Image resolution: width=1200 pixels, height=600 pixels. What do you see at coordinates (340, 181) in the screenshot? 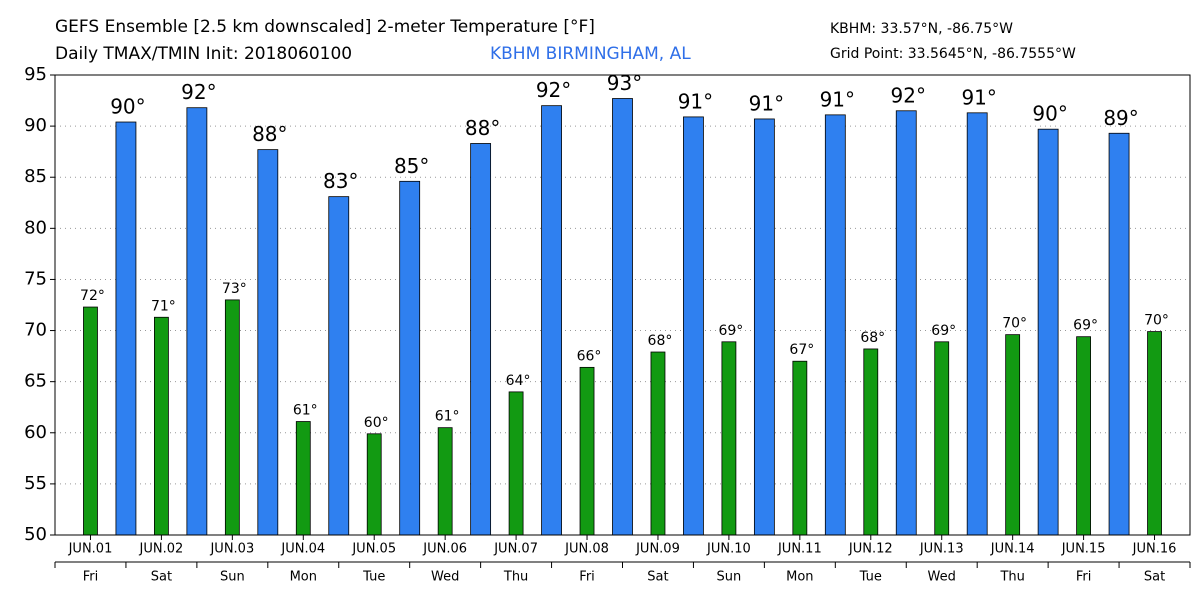
I see `value-label: 83°` at bounding box center [340, 181].